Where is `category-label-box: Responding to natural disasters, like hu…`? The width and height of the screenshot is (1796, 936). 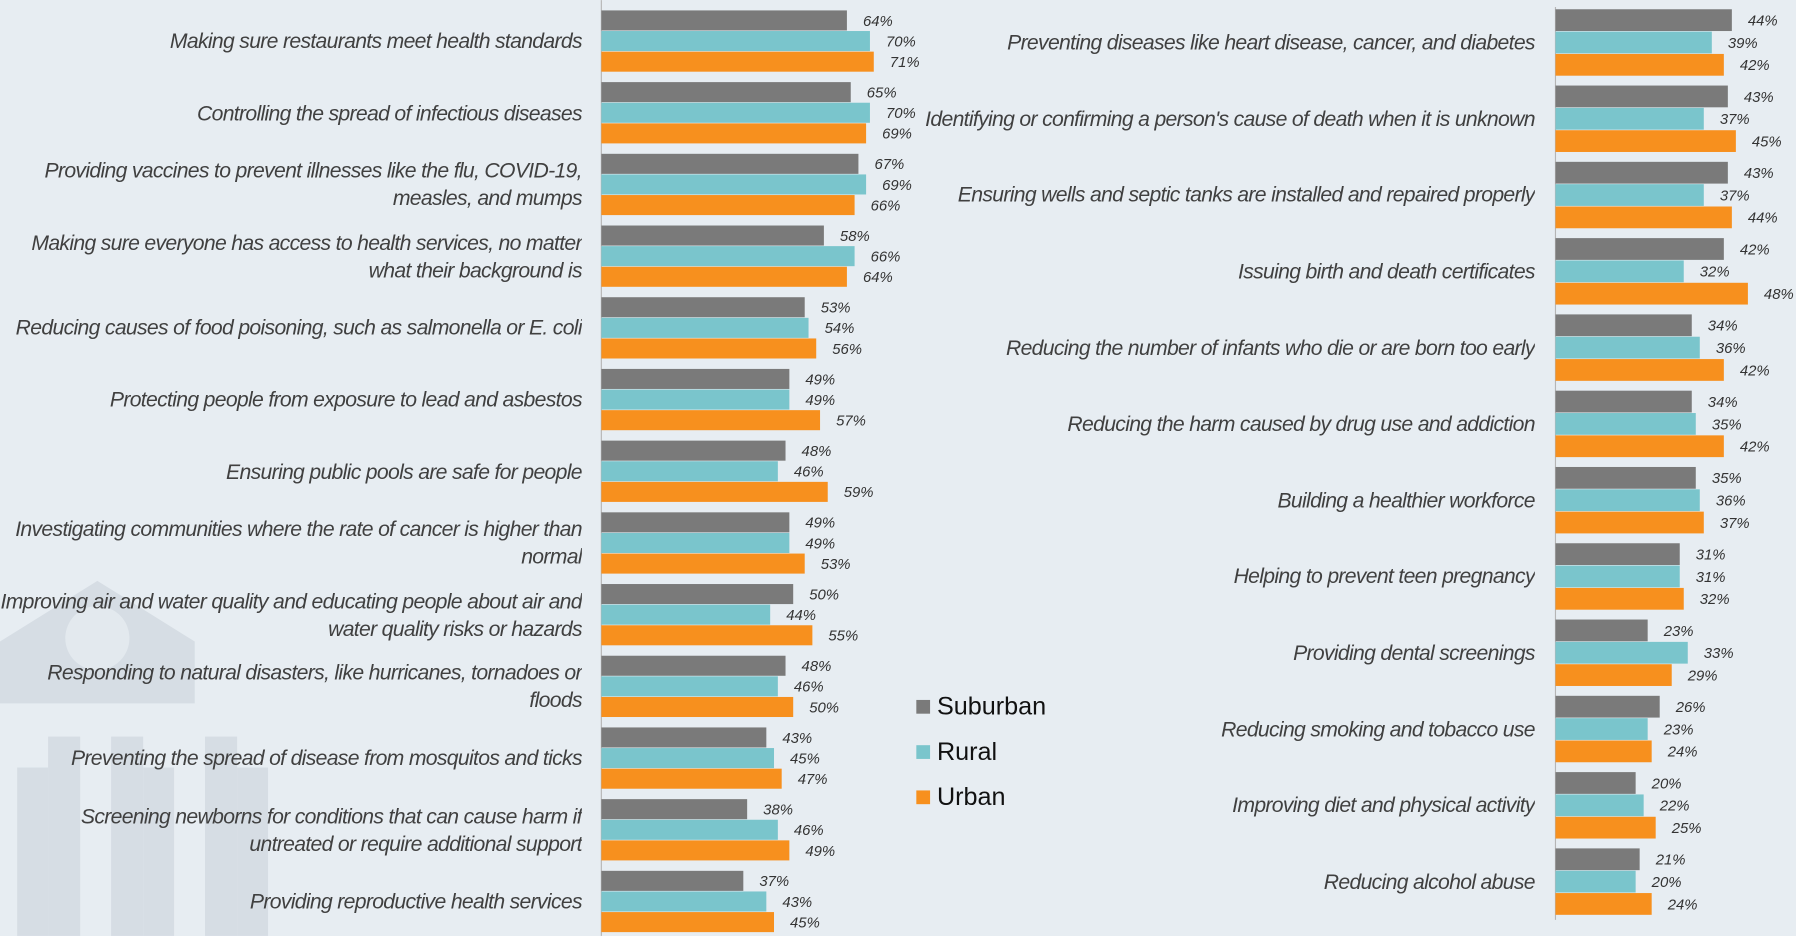 category-label-box: Responding to natural disasters, like hu… is located at coordinates (314, 686).